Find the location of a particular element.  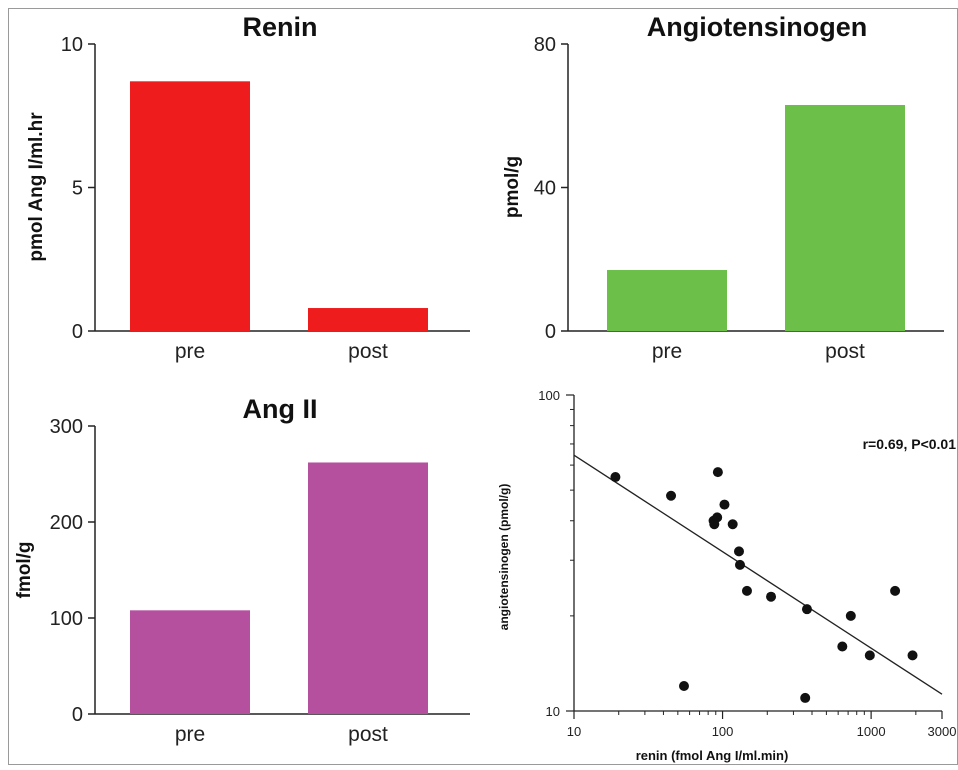

y-tick-label: 200 is located at coordinates (66, 523).